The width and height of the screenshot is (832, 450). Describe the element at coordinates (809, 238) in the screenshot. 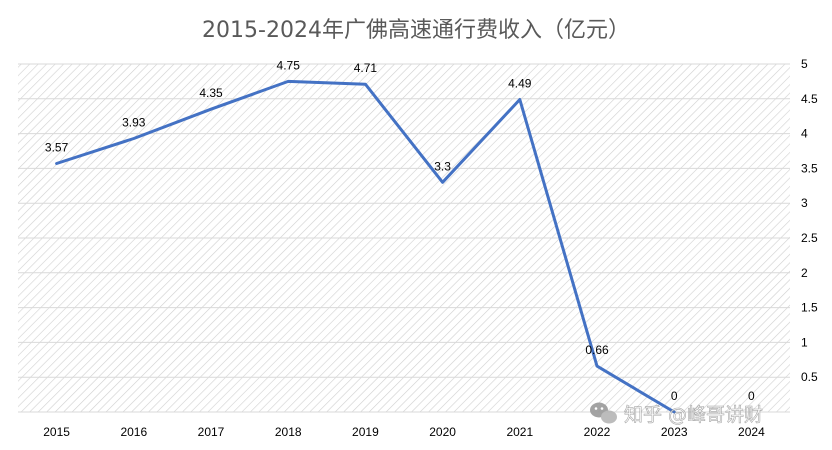

I see `y-tick-label: 2.5` at that location.